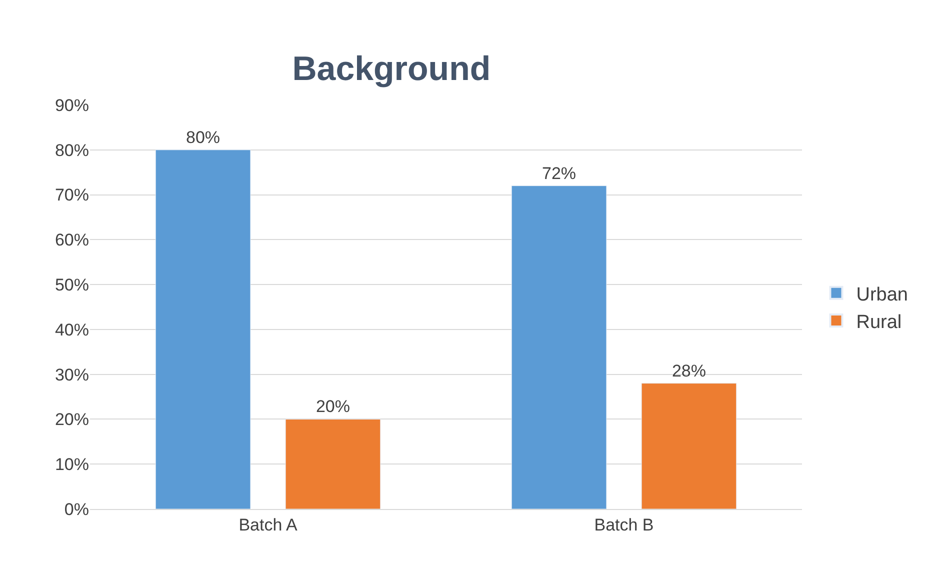 The image size is (932, 564). What do you see at coordinates (71, 464) in the screenshot?
I see `y-tick-label: 10%` at bounding box center [71, 464].